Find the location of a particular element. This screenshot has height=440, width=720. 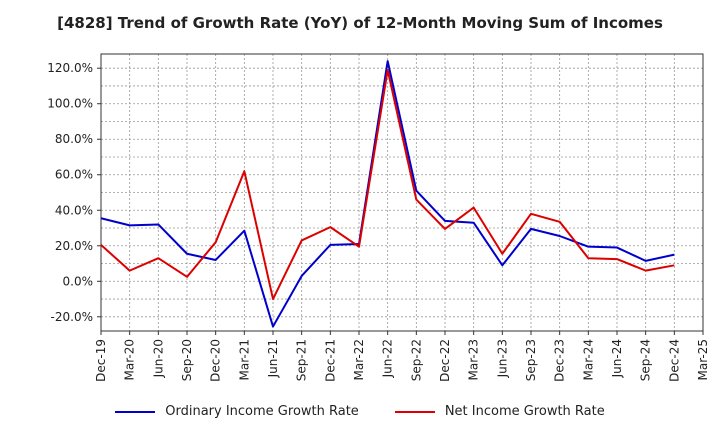

legend-item-ordinary: Ordinary Income Growth Rate is located at coordinates (237, 411).